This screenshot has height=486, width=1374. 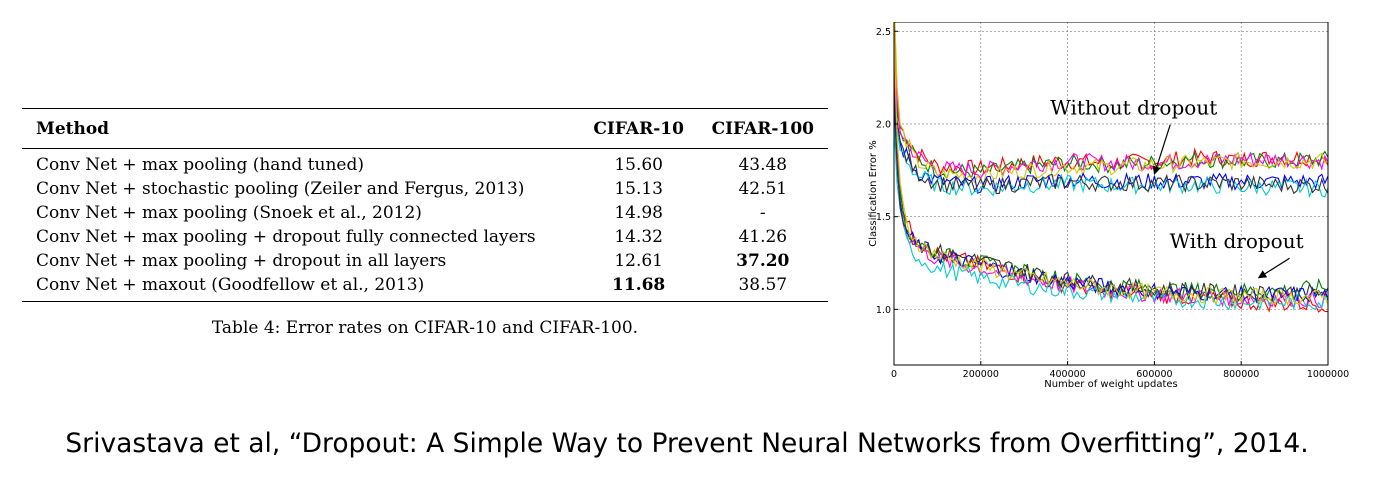 What do you see at coordinates (883, 310) in the screenshot?
I see `y-tick-label: 1.0` at bounding box center [883, 310].